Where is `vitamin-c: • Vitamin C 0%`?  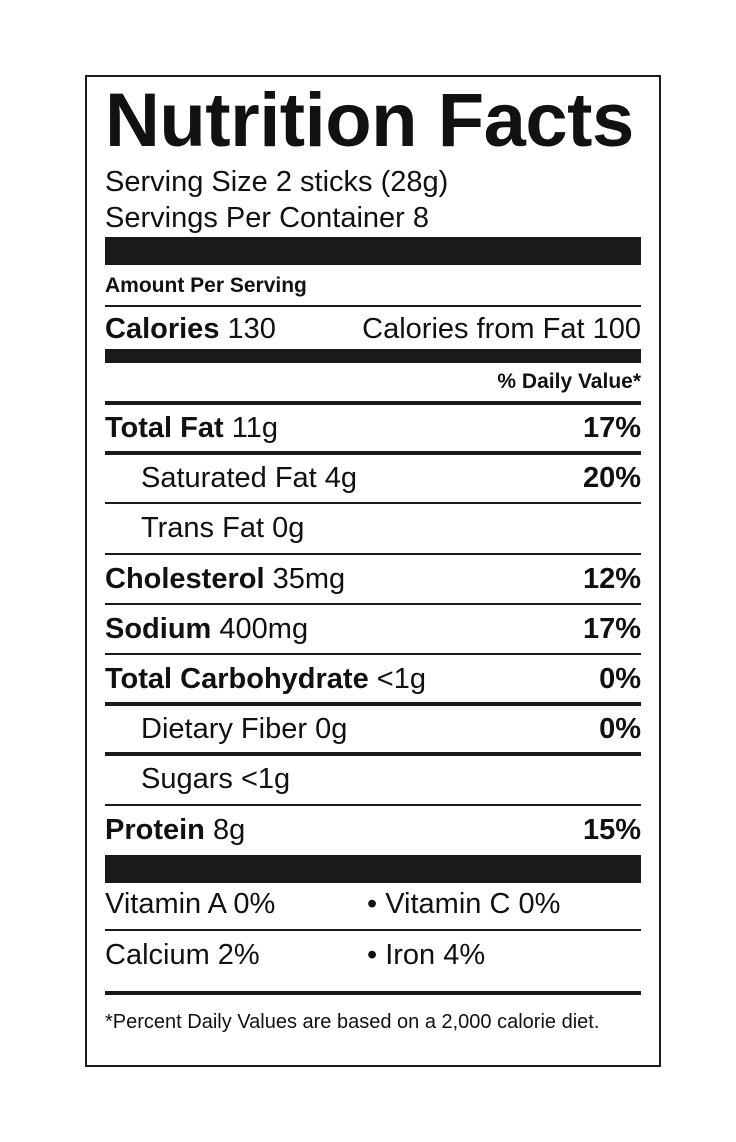 vitamin-c: • Vitamin C 0% is located at coordinates (464, 904).